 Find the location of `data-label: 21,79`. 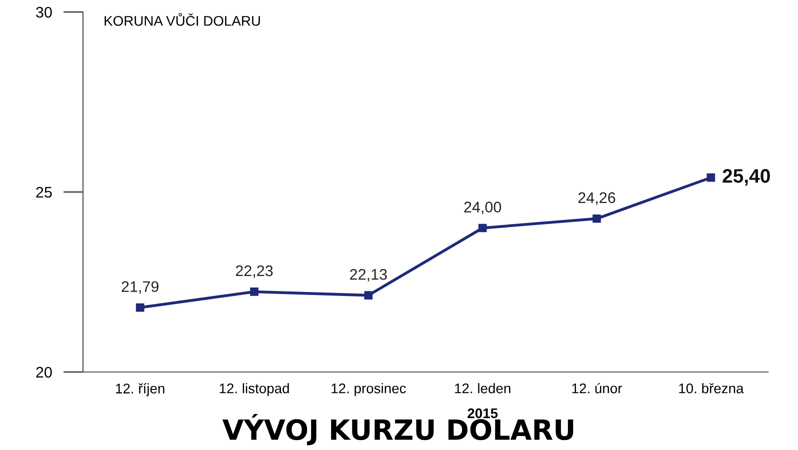

data-label: 21,79 is located at coordinates (140, 287).